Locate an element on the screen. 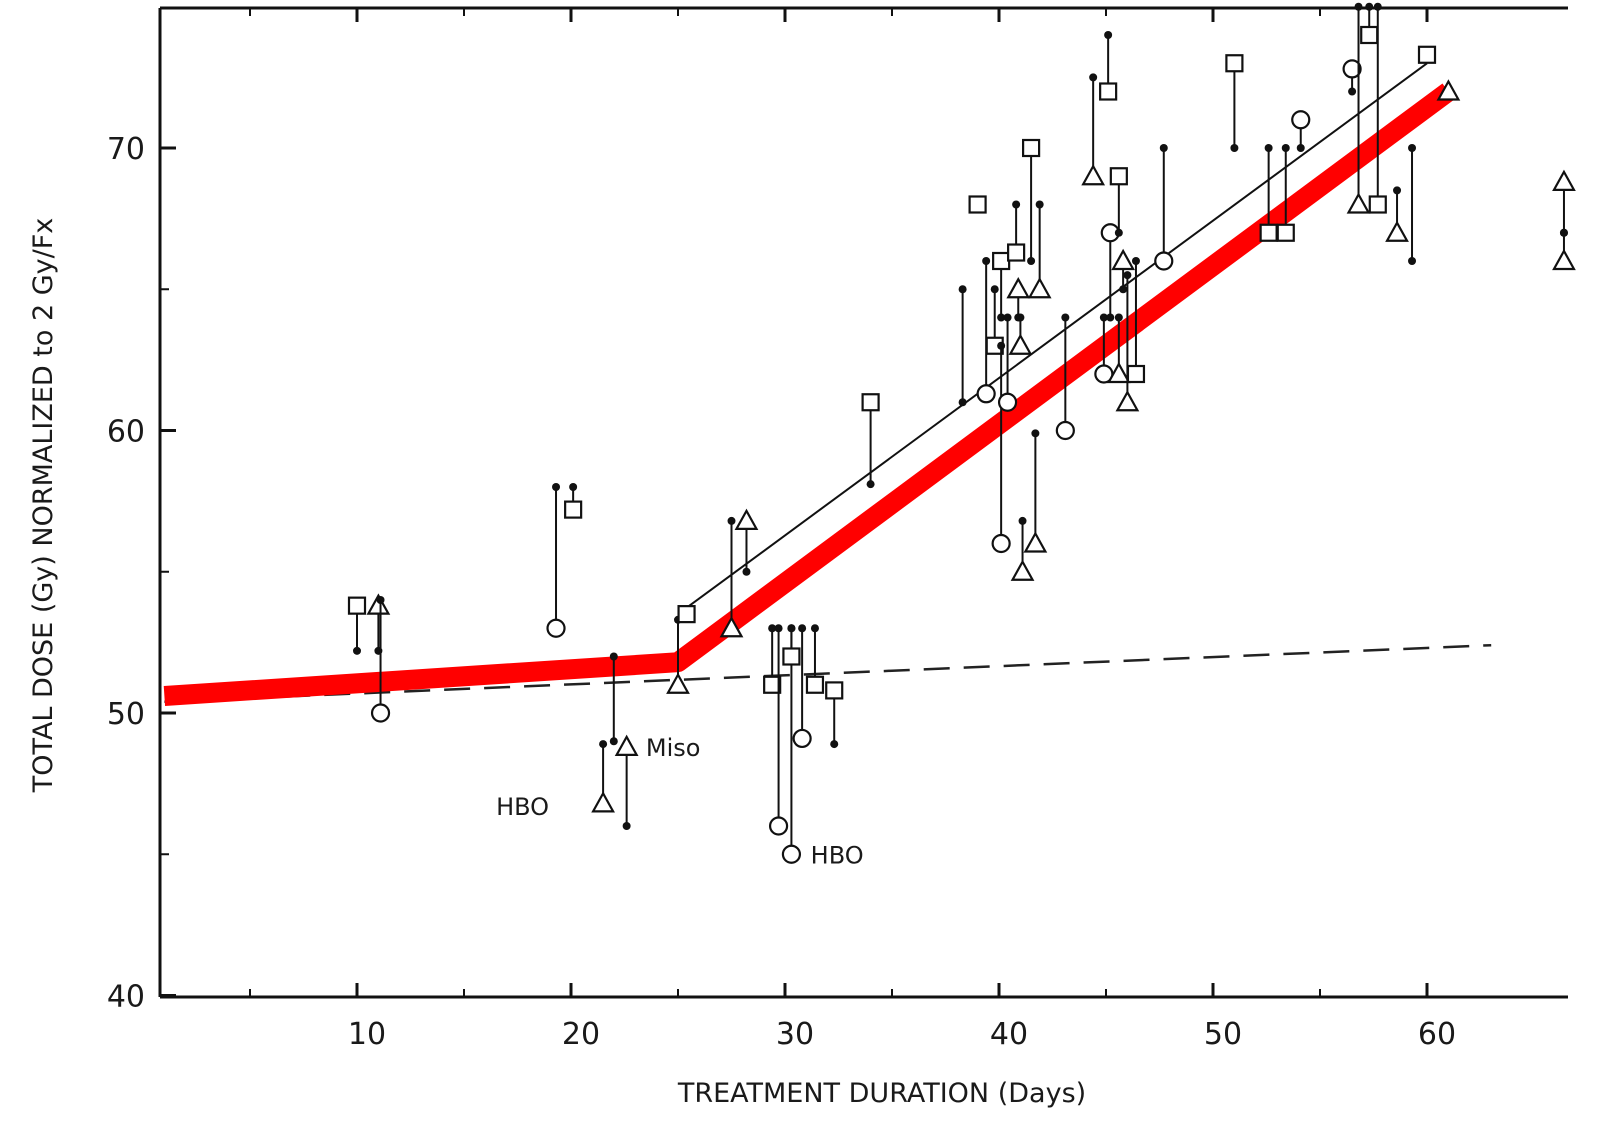 The image size is (1598, 1132). x-tick-label: 10 is located at coordinates (367, 1034).